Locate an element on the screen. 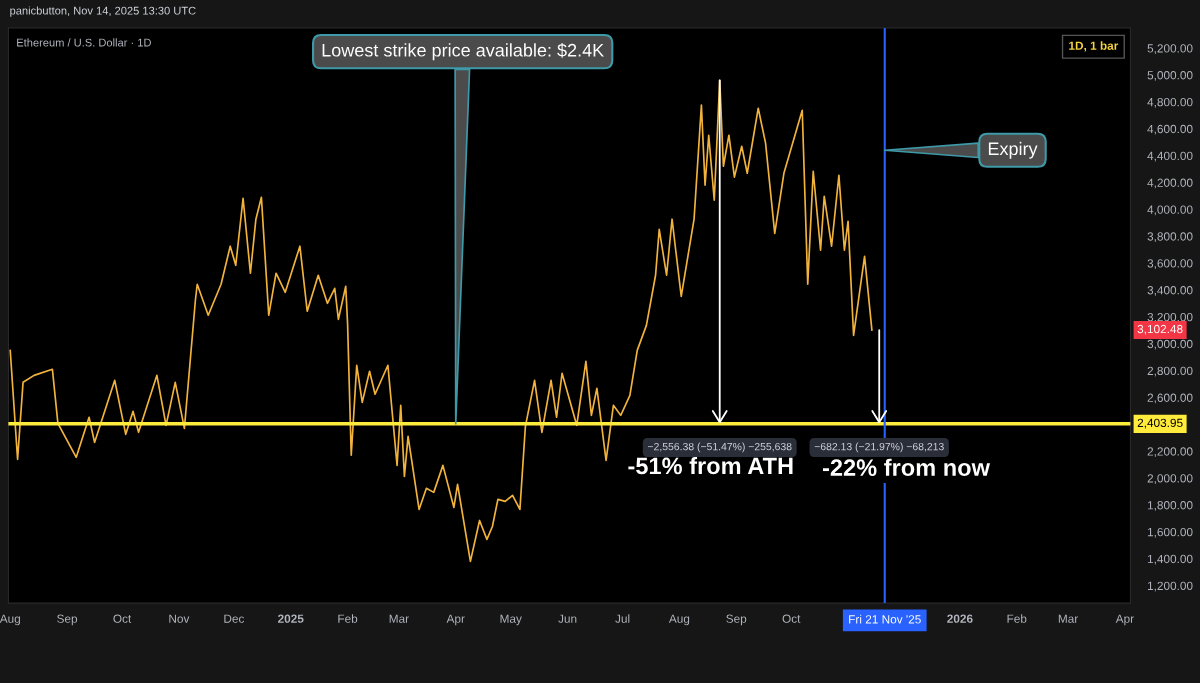  y-tick-label: 2,000.00 is located at coordinates (1170, 479).